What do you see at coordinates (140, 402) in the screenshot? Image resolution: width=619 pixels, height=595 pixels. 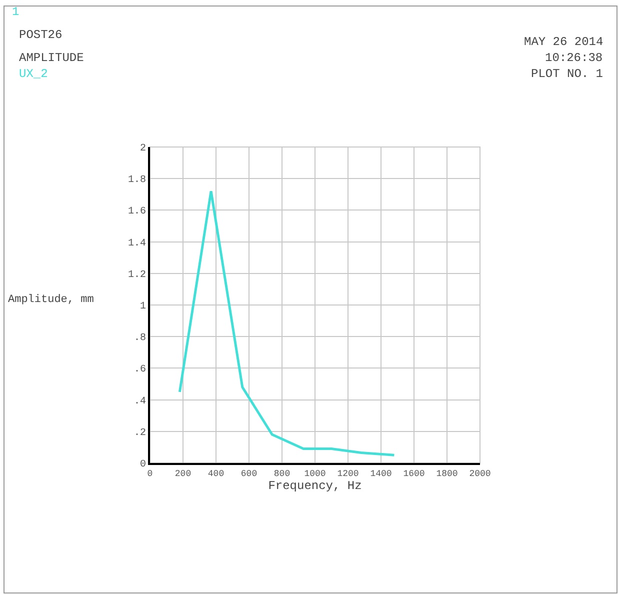 I see `y-tick-label: .4` at bounding box center [140, 402].